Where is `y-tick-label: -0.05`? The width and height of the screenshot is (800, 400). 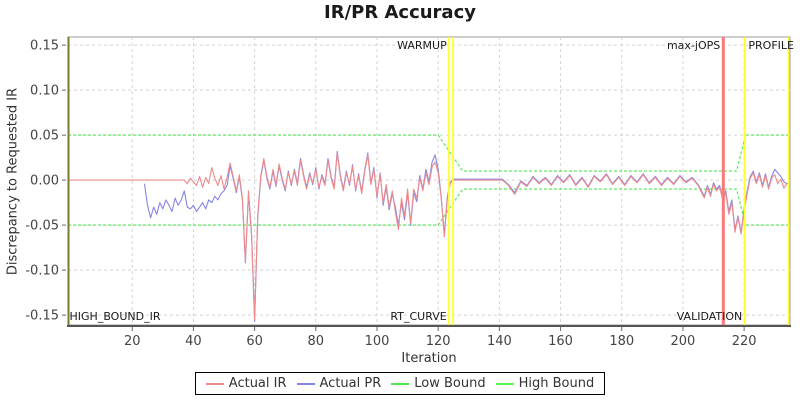 y-tick-label: -0.05 is located at coordinates (42, 226).